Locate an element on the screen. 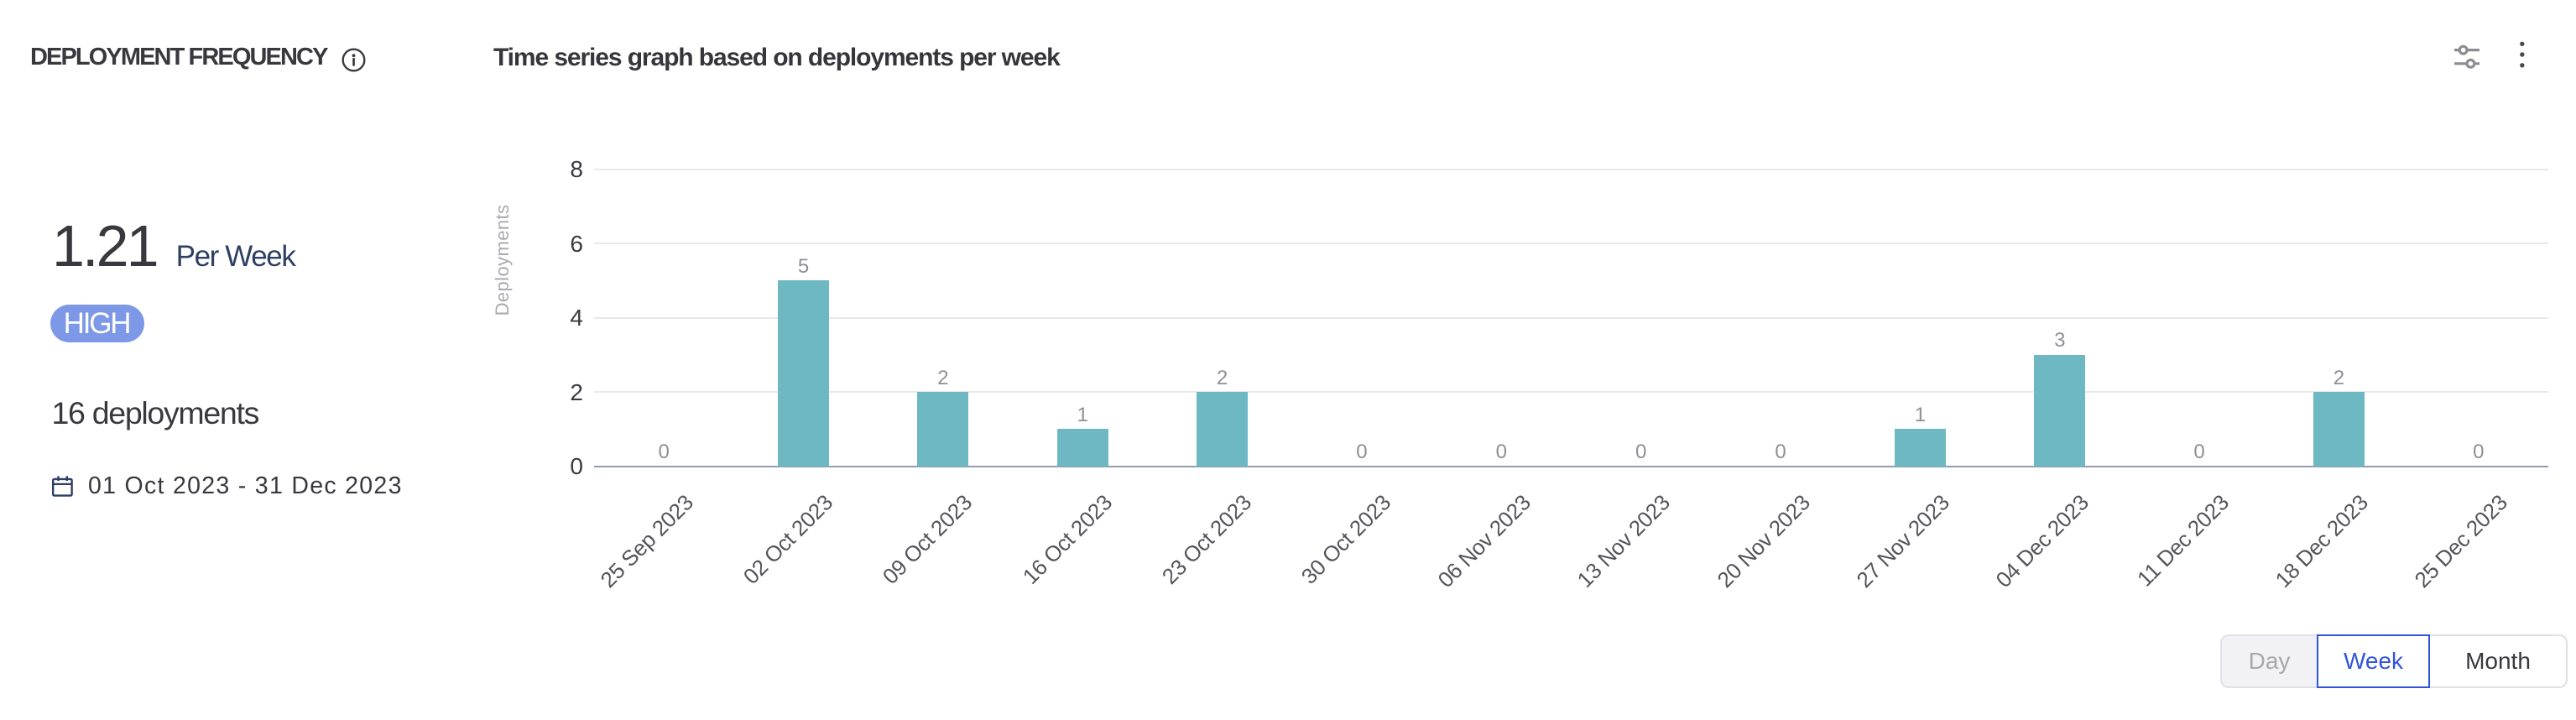 This screenshot has width=2576, height=720. metric-summary: 1.21 Per Week is located at coordinates (174, 246).